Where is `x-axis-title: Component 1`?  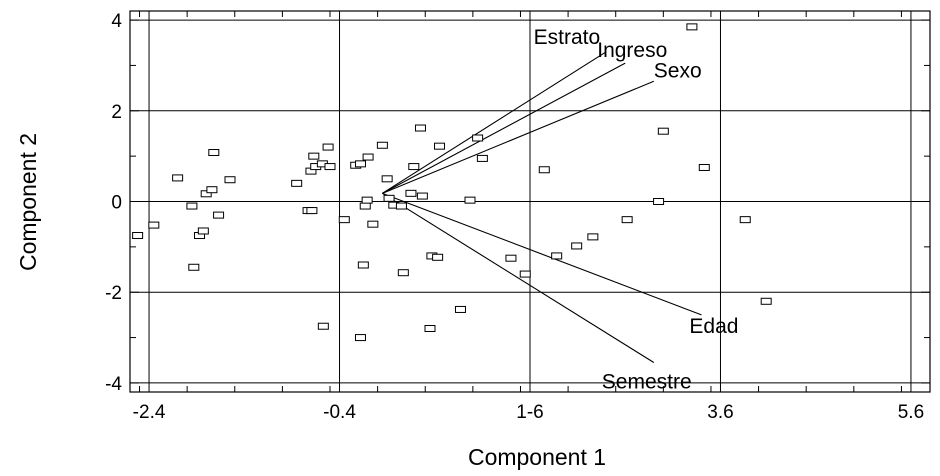
x-axis-title: Component 1 is located at coordinates (537, 457).